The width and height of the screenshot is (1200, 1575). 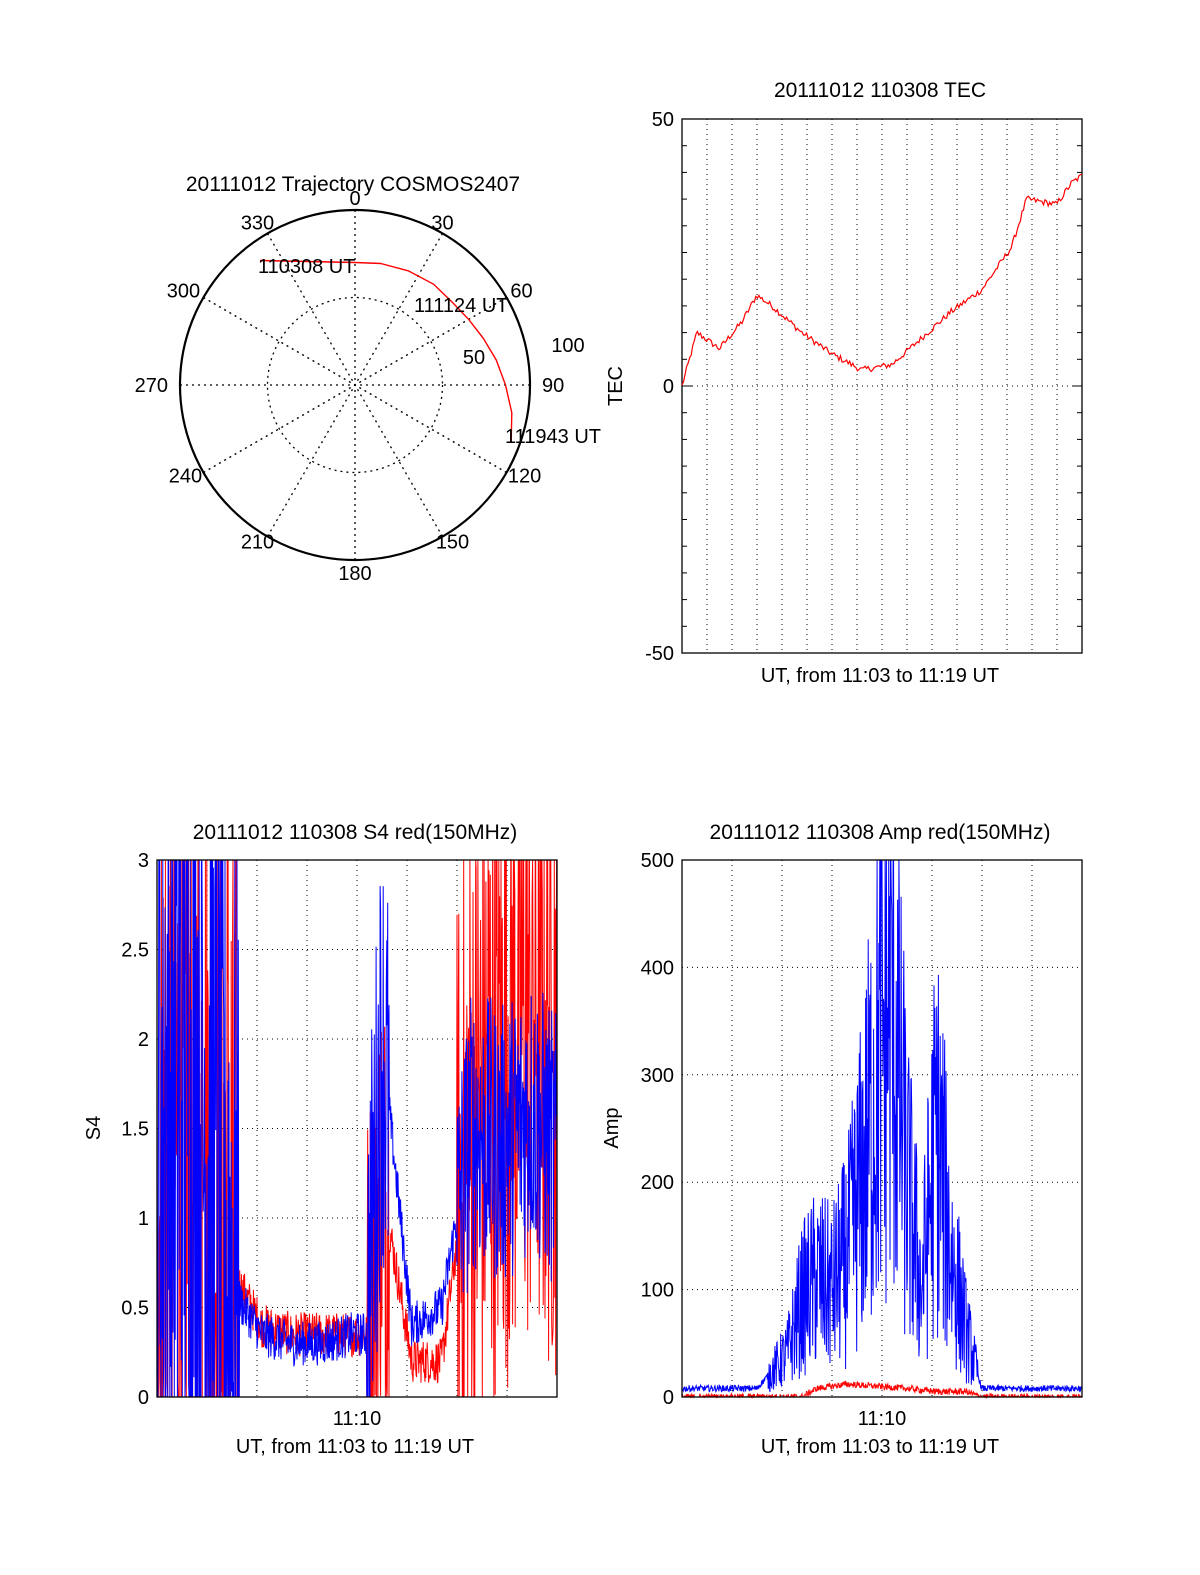 What do you see at coordinates (306, 267) in the screenshot?
I see `annotation-start: 110308 UT` at bounding box center [306, 267].